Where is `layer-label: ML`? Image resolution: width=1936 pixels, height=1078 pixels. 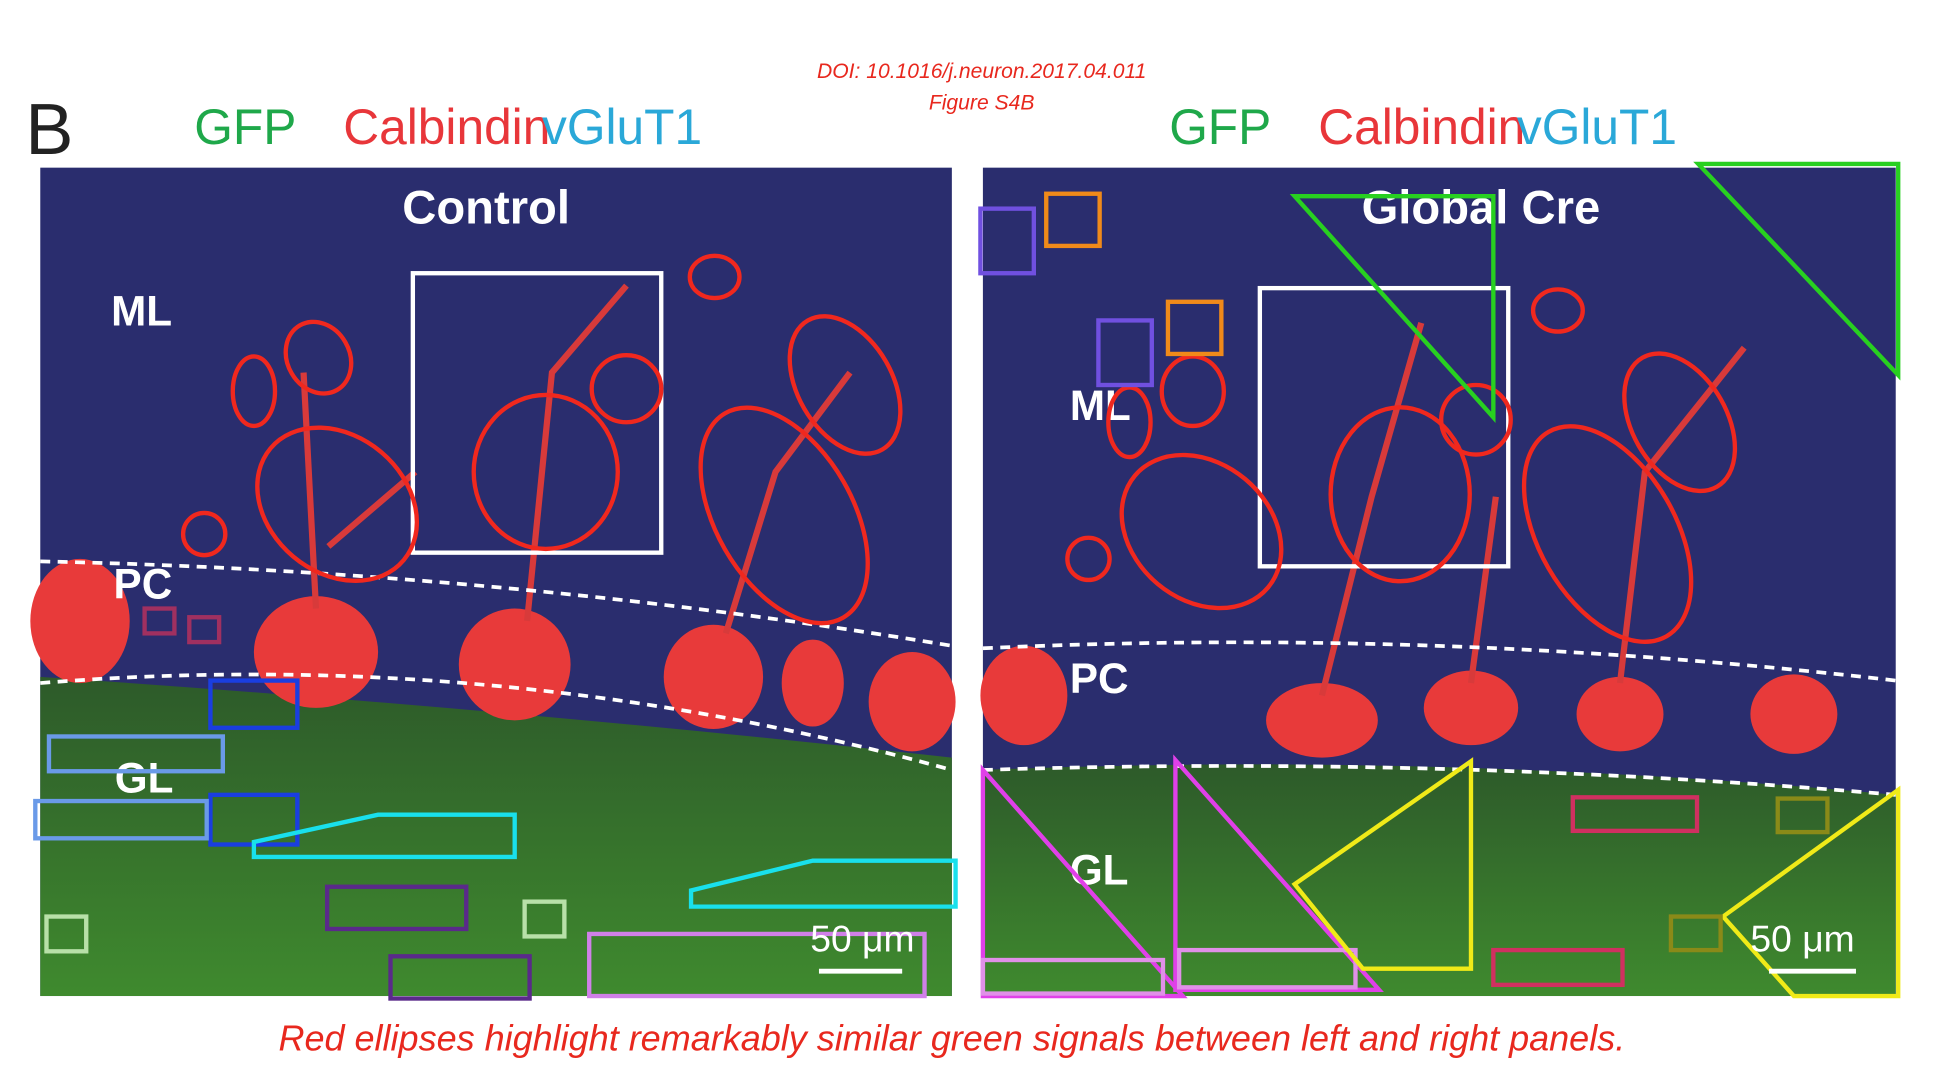
layer-label: ML is located at coordinates (141, 310).